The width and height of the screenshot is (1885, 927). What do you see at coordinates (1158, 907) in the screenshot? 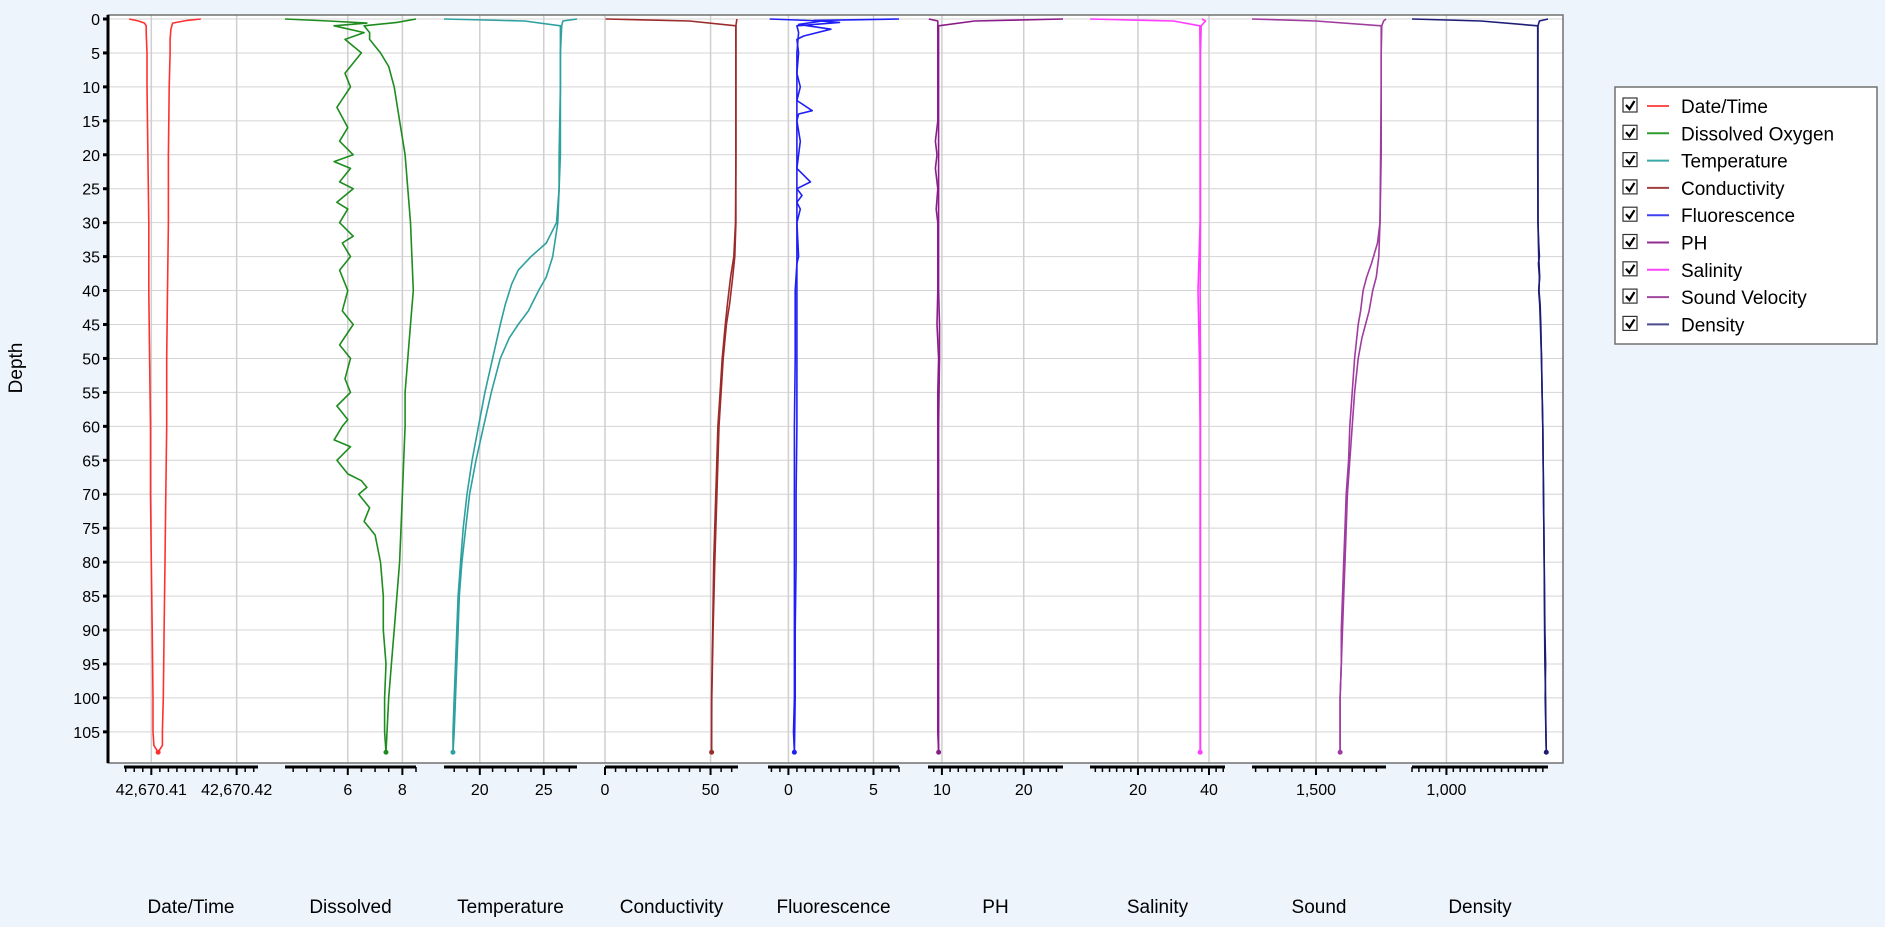
I see `x-axis-title: Salinity` at bounding box center [1158, 907].